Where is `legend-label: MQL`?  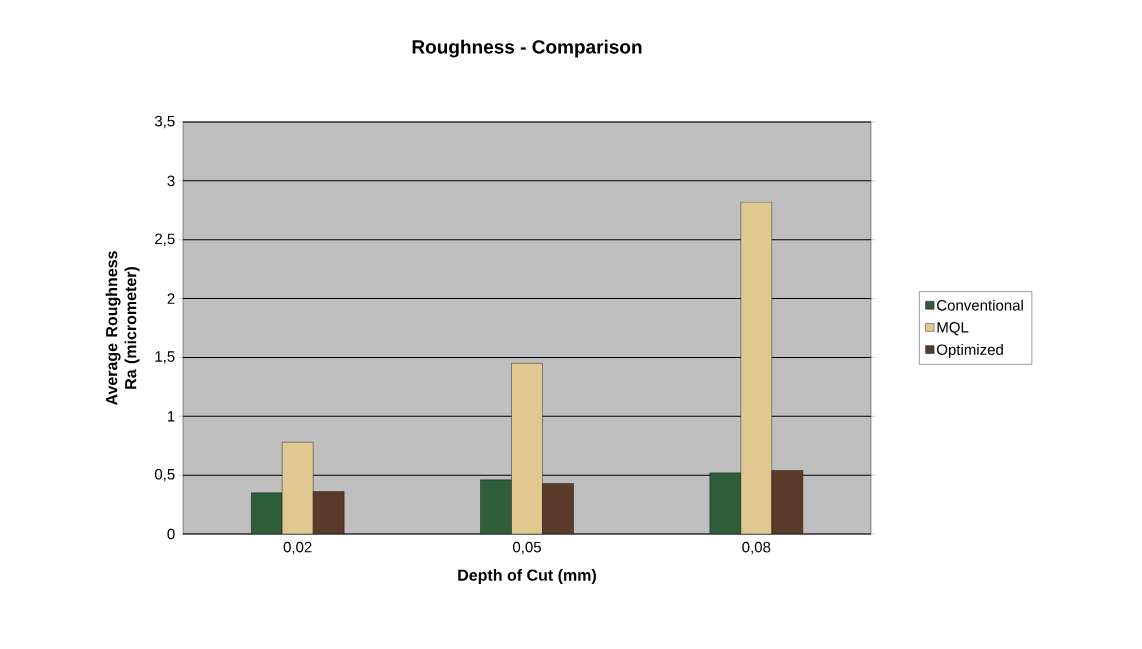 legend-label: MQL is located at coordinates (953, 329).